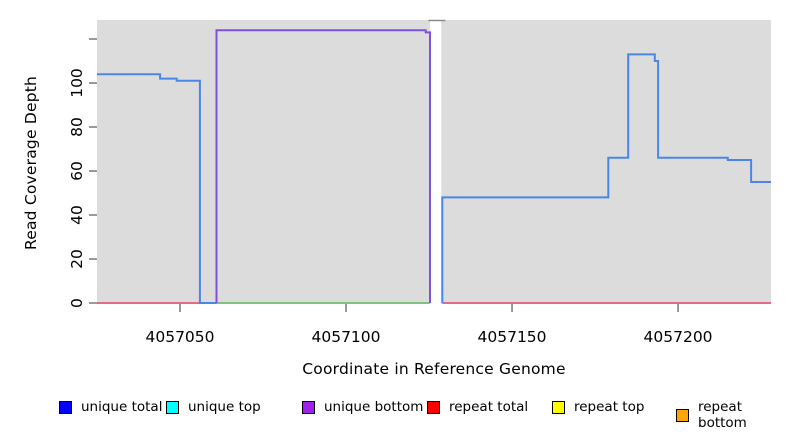  I want to click on legend-label: repeat bottom, so click(722, 415).